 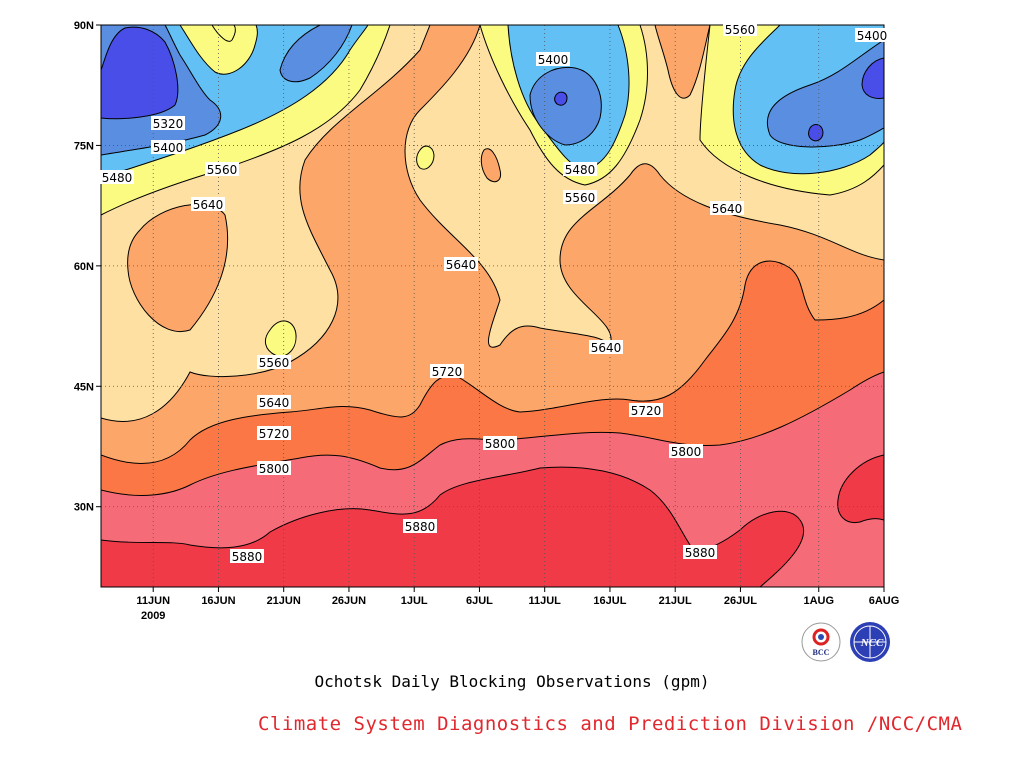 I want to click on institution-logos: BCC NCC, so click(x=850, y=642).